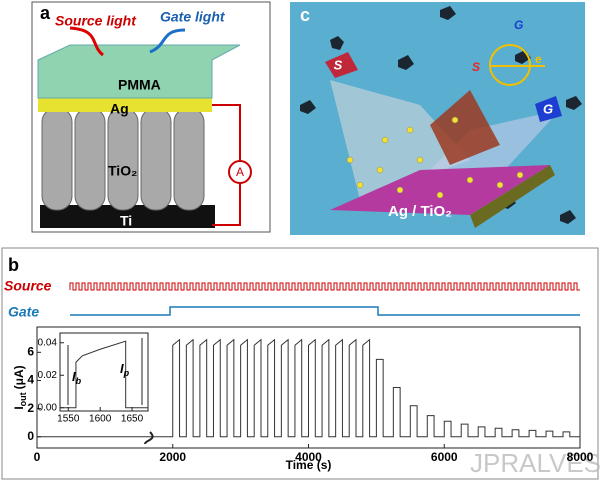 This screenshot has width=600, height=481. I want to click on x-tick-label: 6000, so click(444, 457).